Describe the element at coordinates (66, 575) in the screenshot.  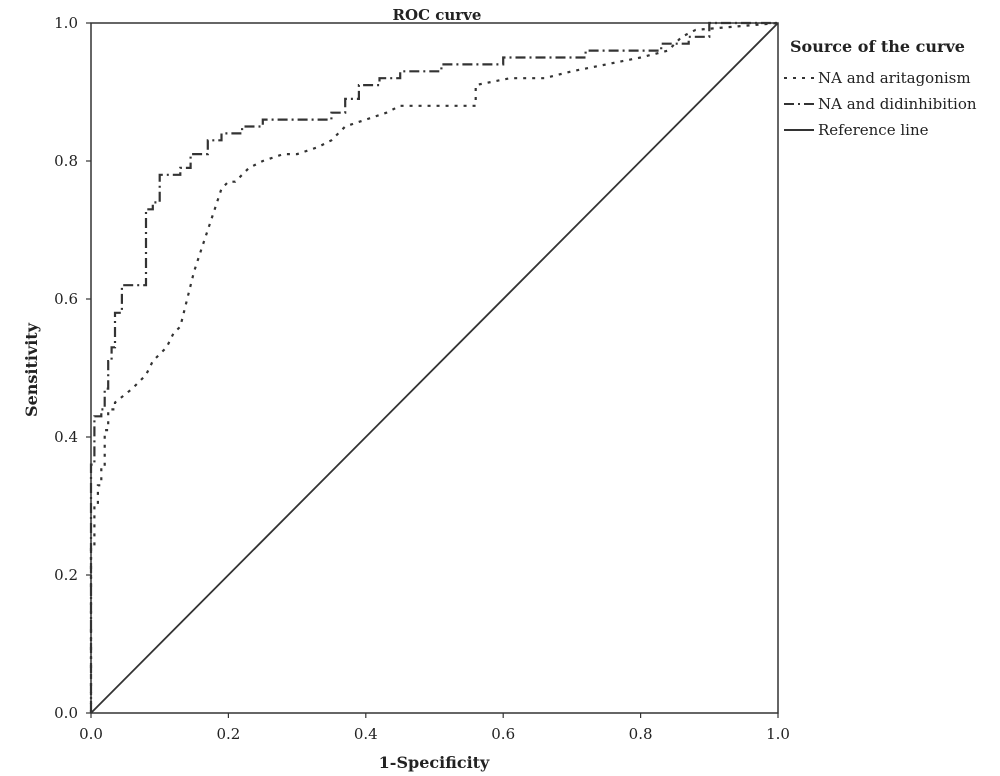
I see `y-tick-label: 0.2` at that location.